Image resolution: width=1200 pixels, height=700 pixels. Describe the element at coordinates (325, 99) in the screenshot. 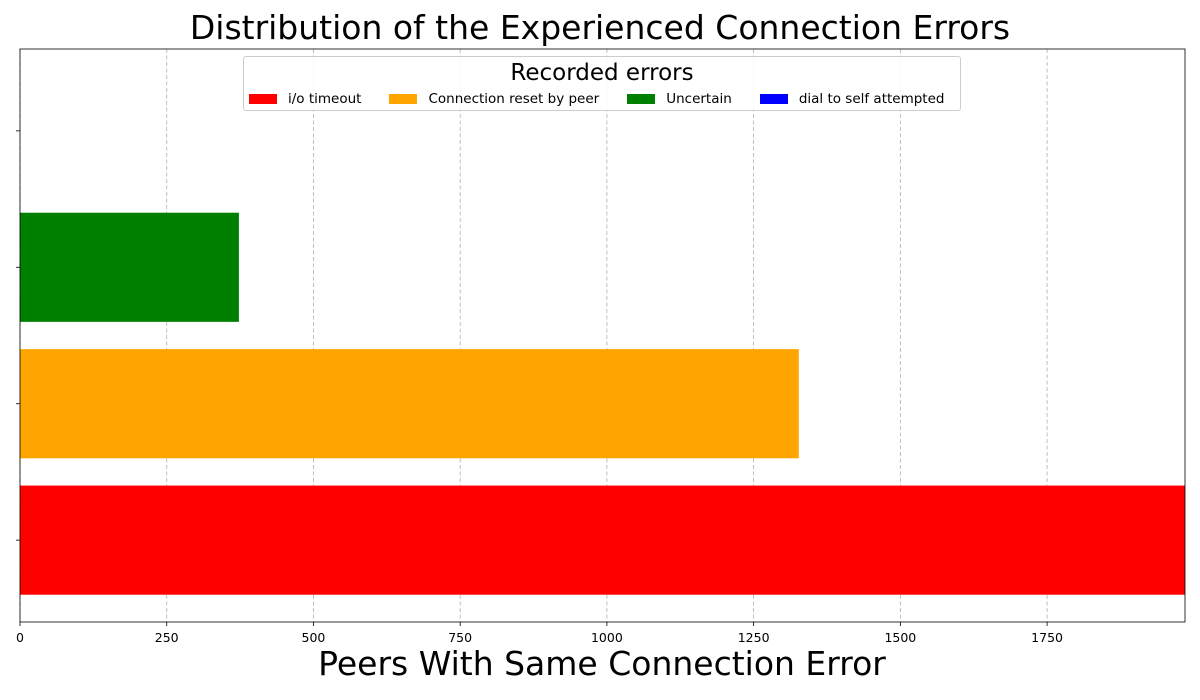

I see `legend-label: i/o timeout` at that location.